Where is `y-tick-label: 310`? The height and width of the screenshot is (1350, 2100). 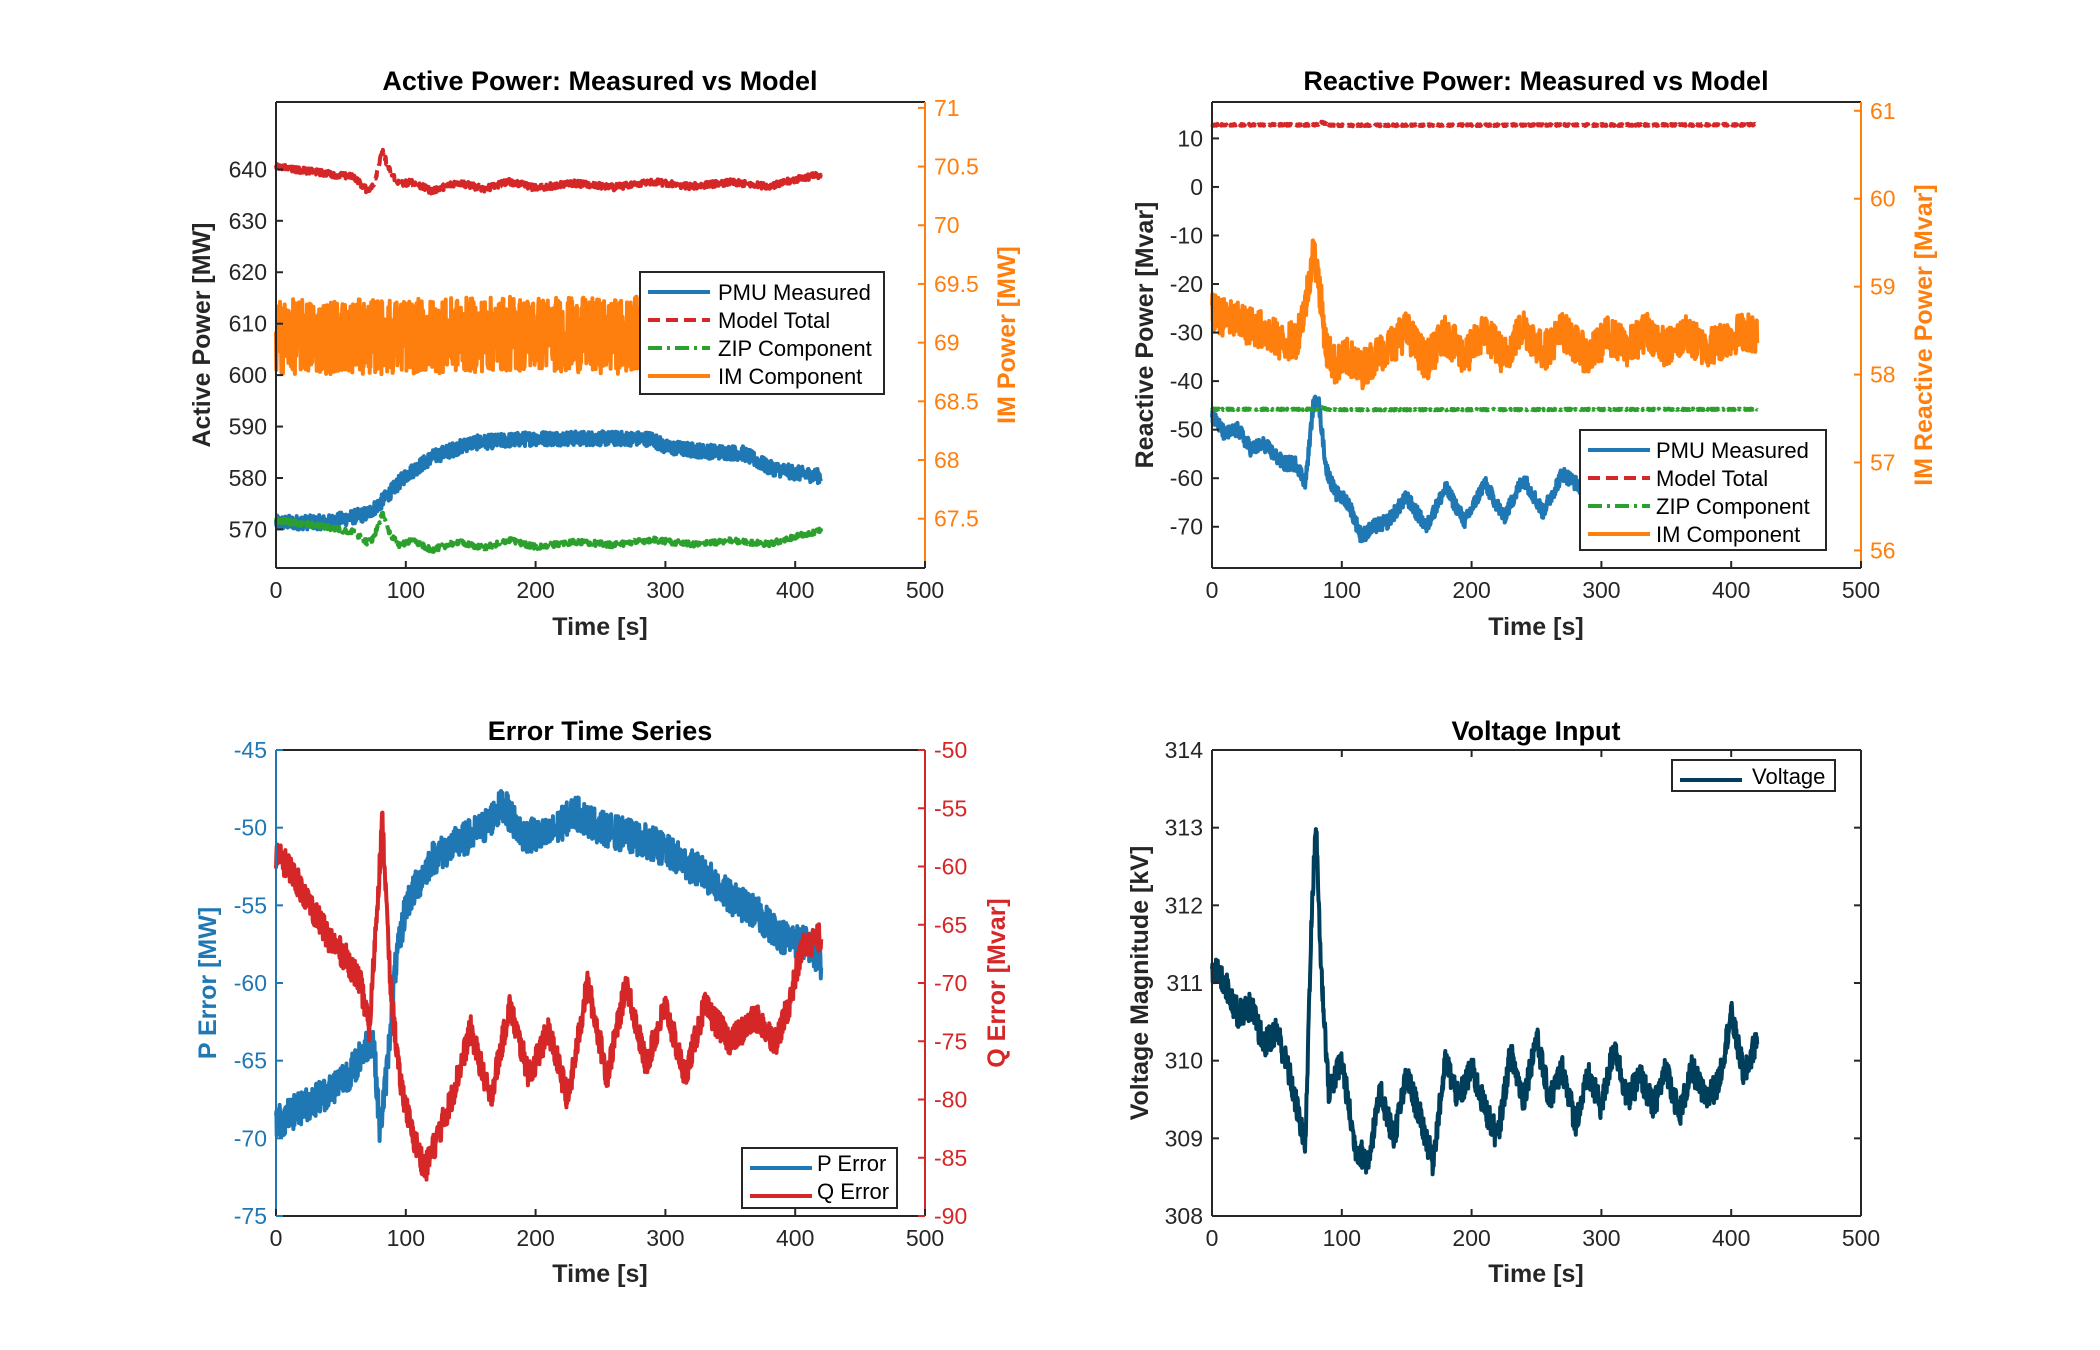
y-tick-label: 310 is located at coordinates (1184, 1061).